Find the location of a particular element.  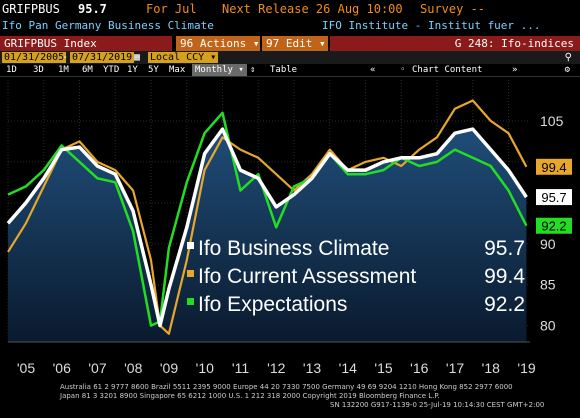

table-icon: ⇕ is located at coordinates (253, 70).